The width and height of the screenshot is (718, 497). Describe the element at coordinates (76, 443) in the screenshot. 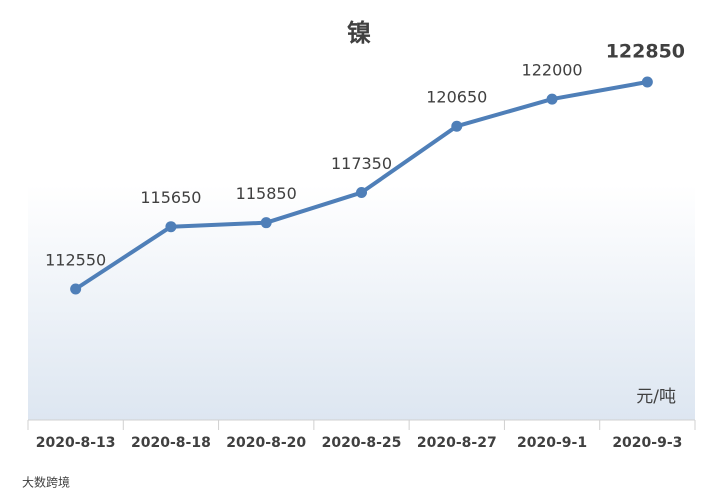

I see `x-tick-label: 2020-8-13` at that location.